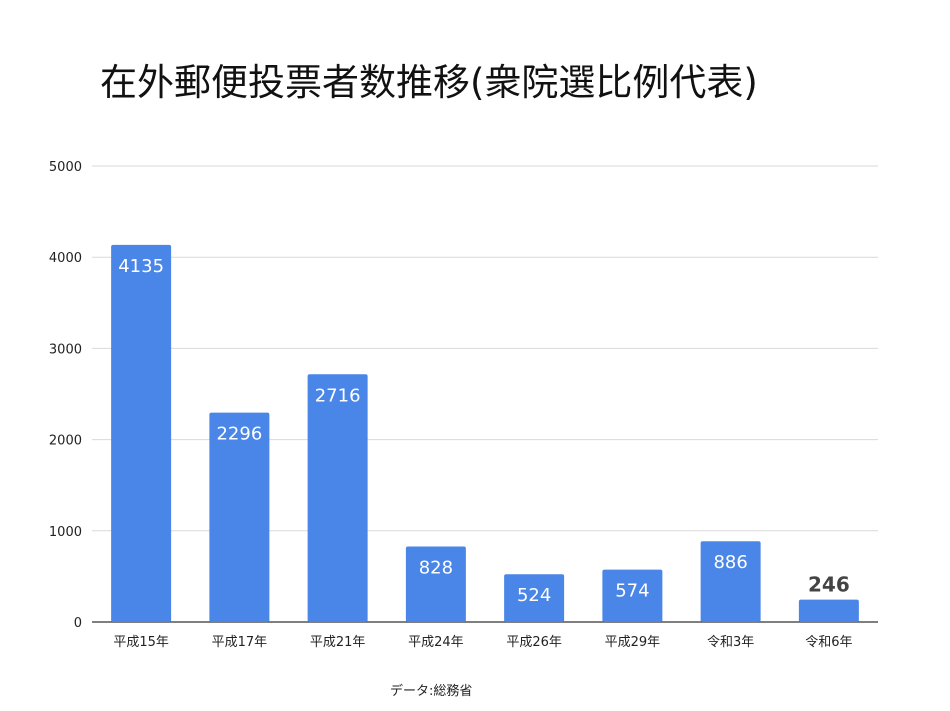 The width and height of the screenshot is (950, 711). What do you see at coordinates (338, 395) in the screenshot?
I see `data-label: 2716` at bounding box center [338, 395].